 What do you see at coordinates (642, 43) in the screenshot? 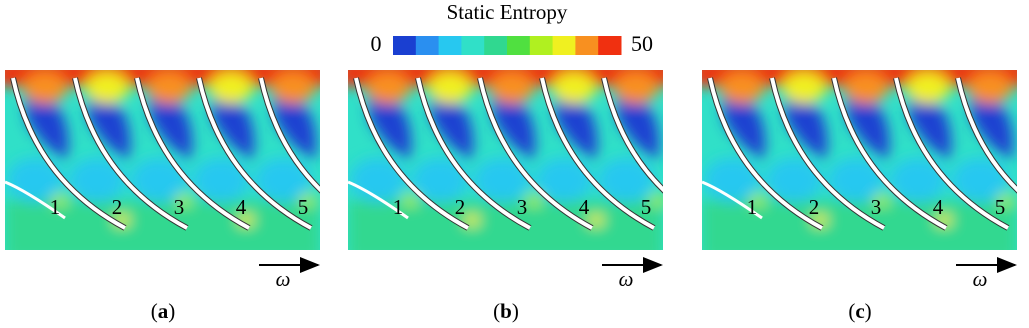
I see `colorbar-max: 50` at bounding box center [642, 43].